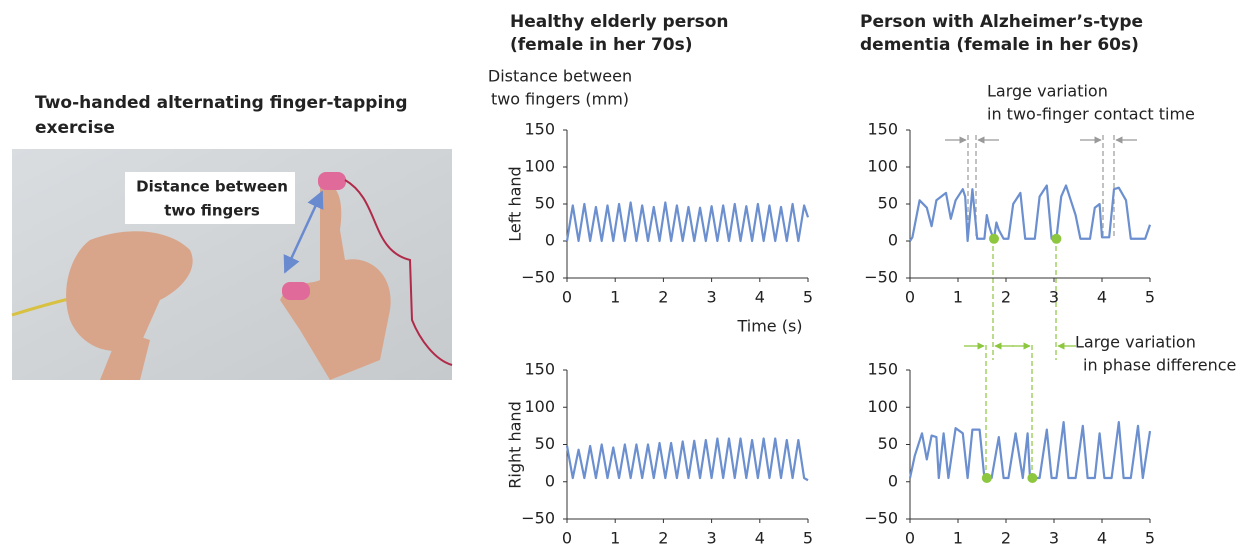  What do you see at coordinates (515, 203) in the screenshot?
I see `y-axis-label: Left hand` at bounding box center [515, 203].